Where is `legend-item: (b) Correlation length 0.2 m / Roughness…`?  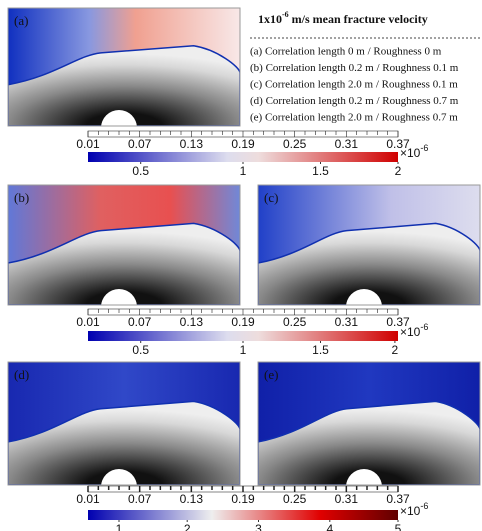 legend-item: (b) Correlation length 0.2 m / Roughness… is located at coordinates (354, 68).